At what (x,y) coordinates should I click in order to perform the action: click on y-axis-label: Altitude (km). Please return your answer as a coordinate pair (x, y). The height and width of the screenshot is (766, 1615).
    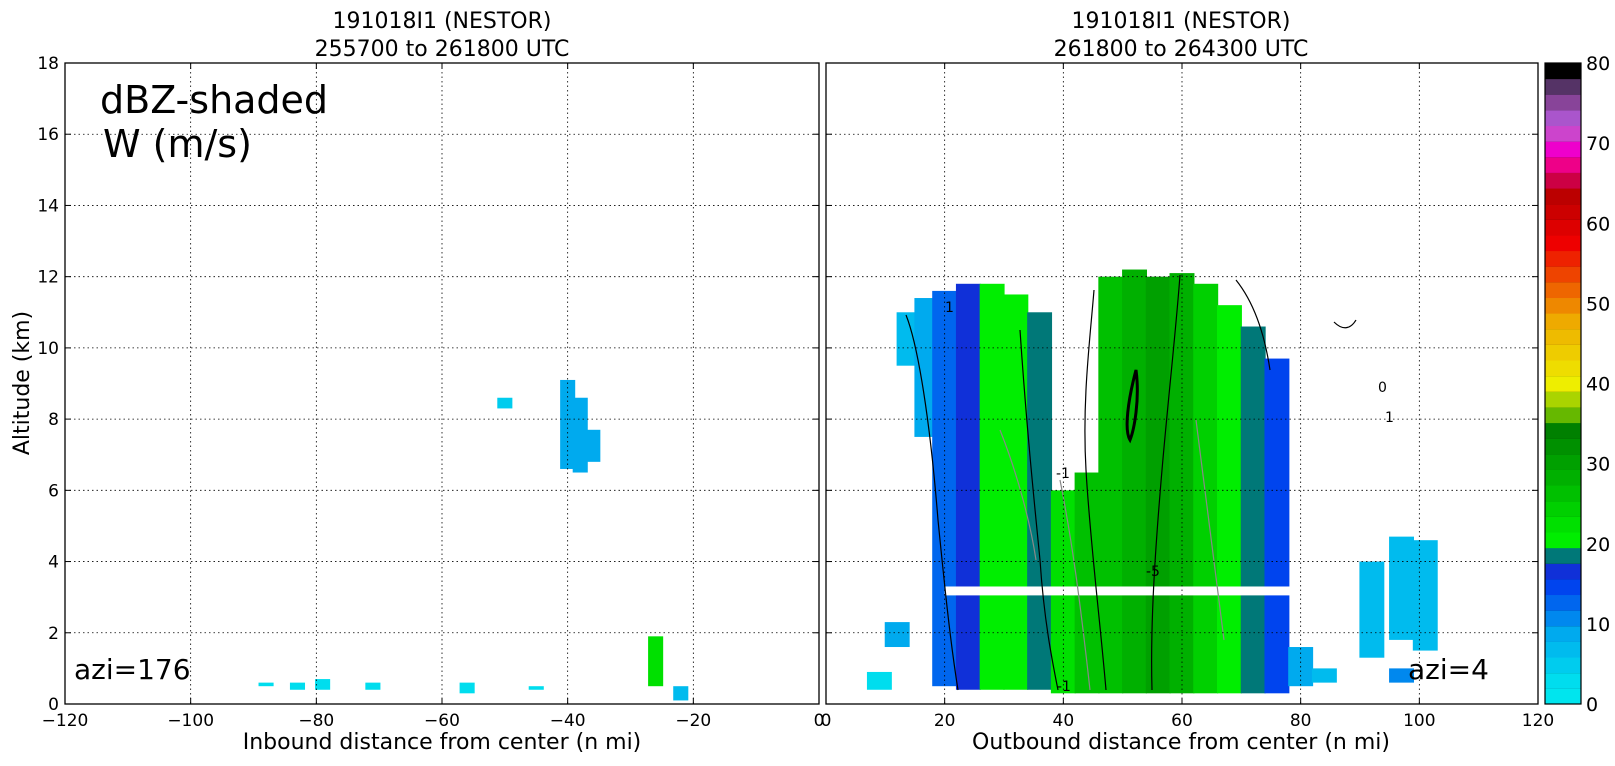
    Looking at the image, I should click on (22, 383).